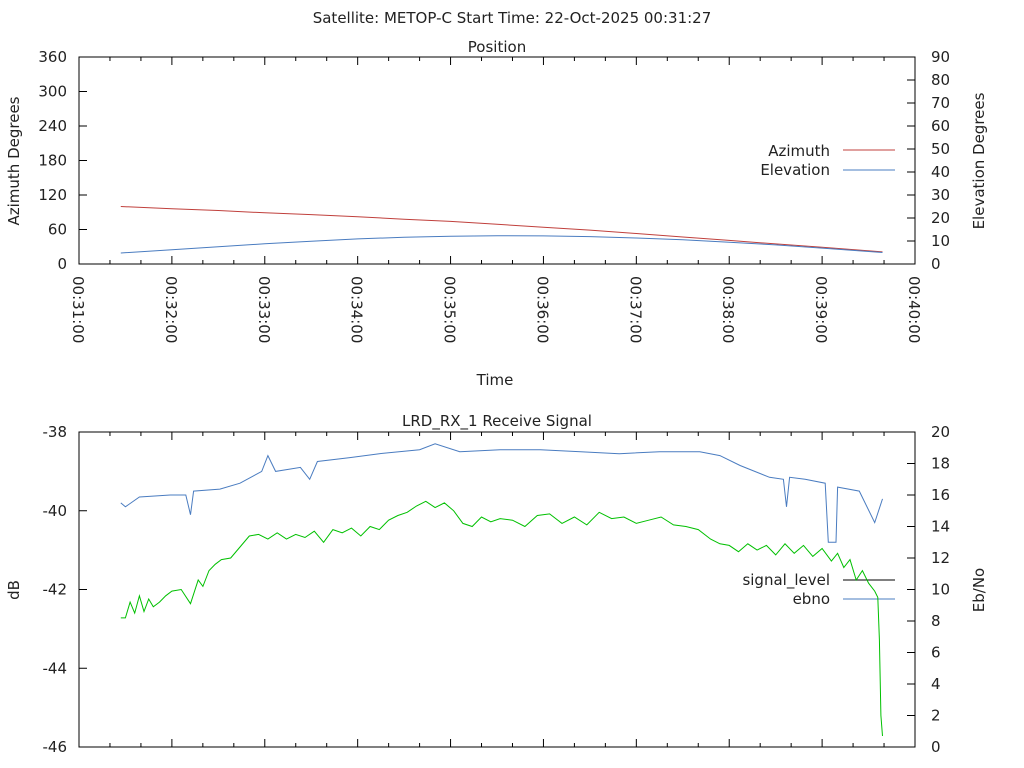 The height and width of the screenshot is (768, 1024). Describe the element at coordinates (52, 126) in the screenshot. I see `y-tick-label: 240` at that location.